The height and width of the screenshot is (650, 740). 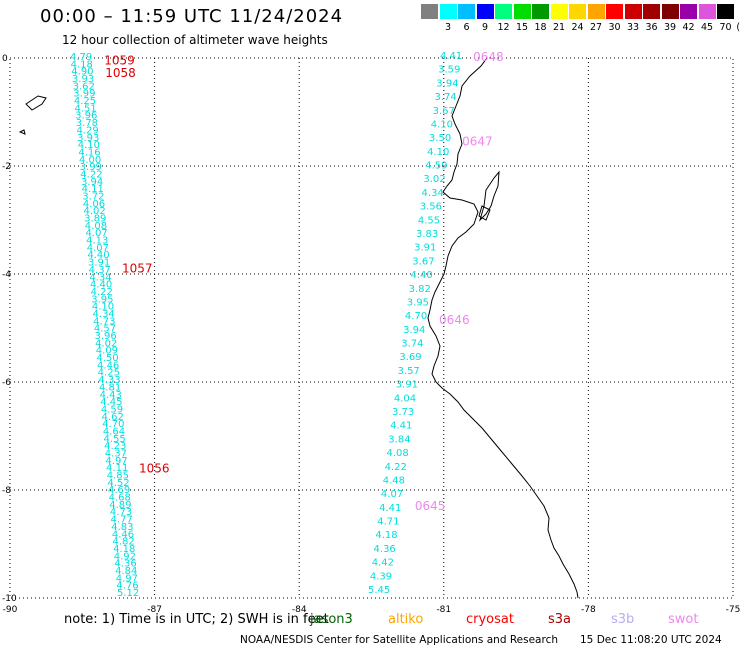 I want to click on east-track-value: 4.42, so click(x=383, y=563).